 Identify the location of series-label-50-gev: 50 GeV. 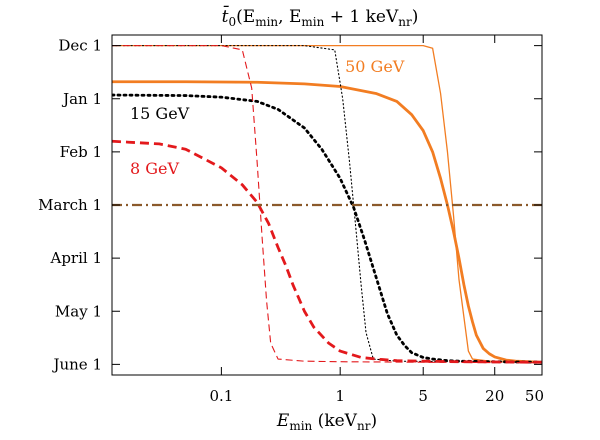
(375, 66).